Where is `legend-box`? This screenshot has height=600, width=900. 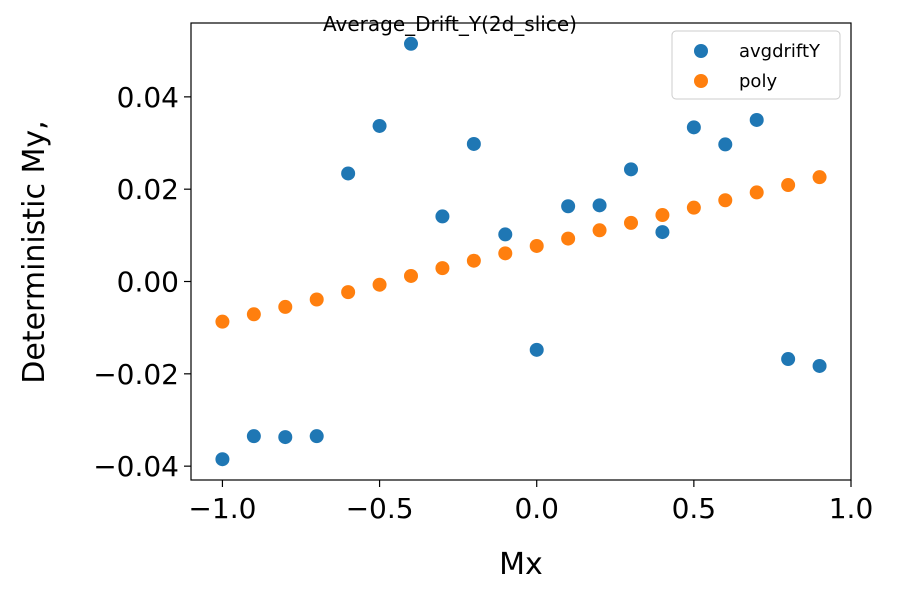 legend-box is located at coordinates (756, 65).